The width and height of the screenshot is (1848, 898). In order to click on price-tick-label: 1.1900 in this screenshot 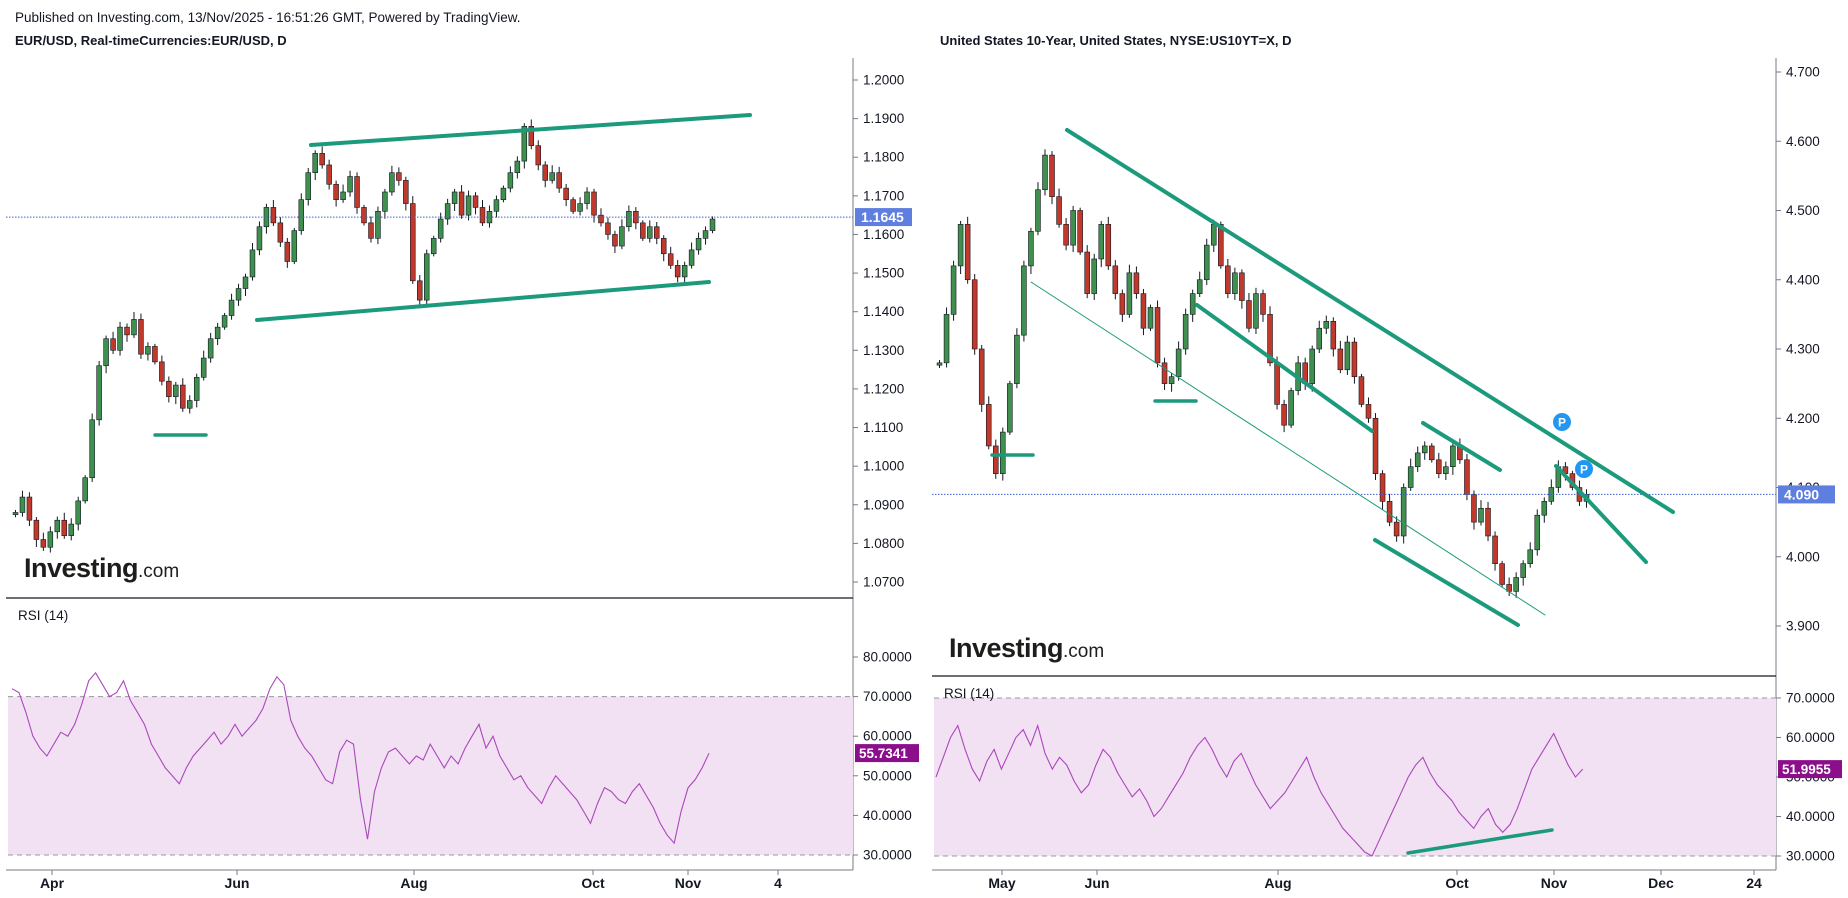, I will do `click(883, 118)`.